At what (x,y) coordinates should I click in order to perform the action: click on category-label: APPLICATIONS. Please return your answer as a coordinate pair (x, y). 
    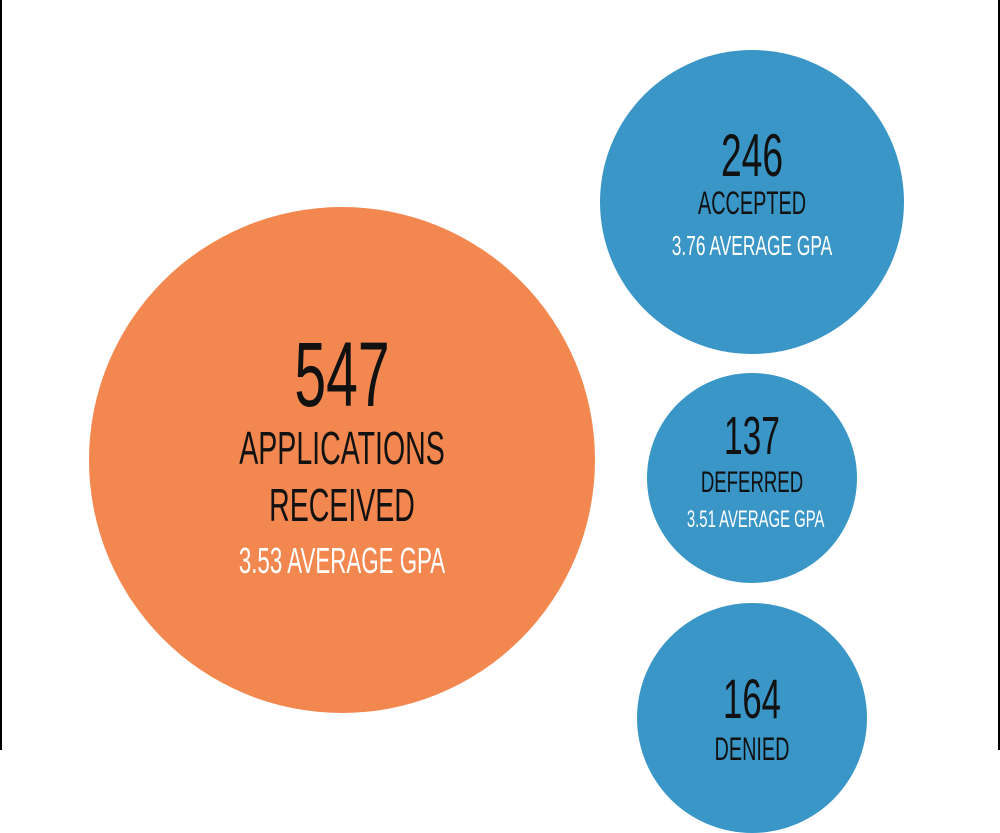
    Looking at the image, I should click on (342, 448).